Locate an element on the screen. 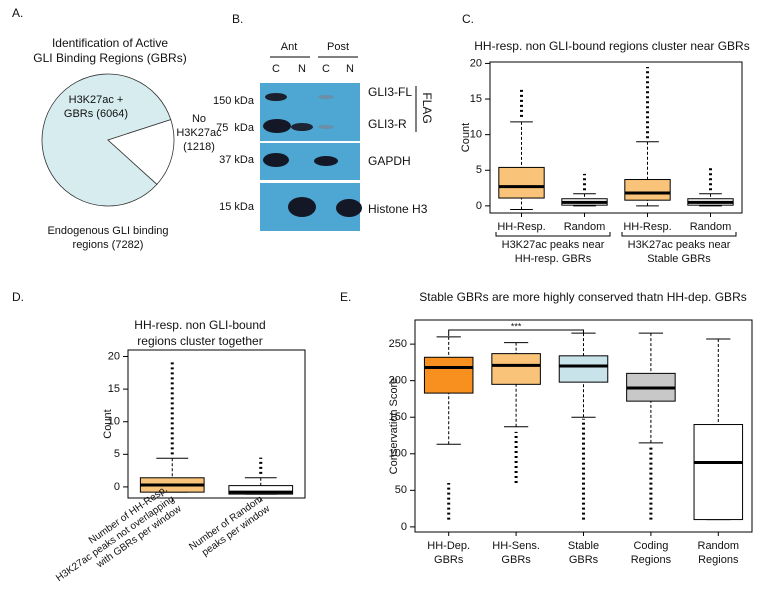 This screenshot has height=590, width=763. band-label: GLI3-FL is located at coordinates (390, 92).